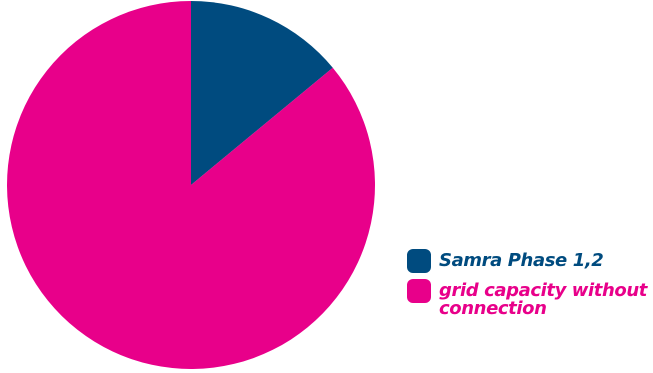  I want to click on legend-label-grid-capacity: grid capacity without connection, so click(543, 299).